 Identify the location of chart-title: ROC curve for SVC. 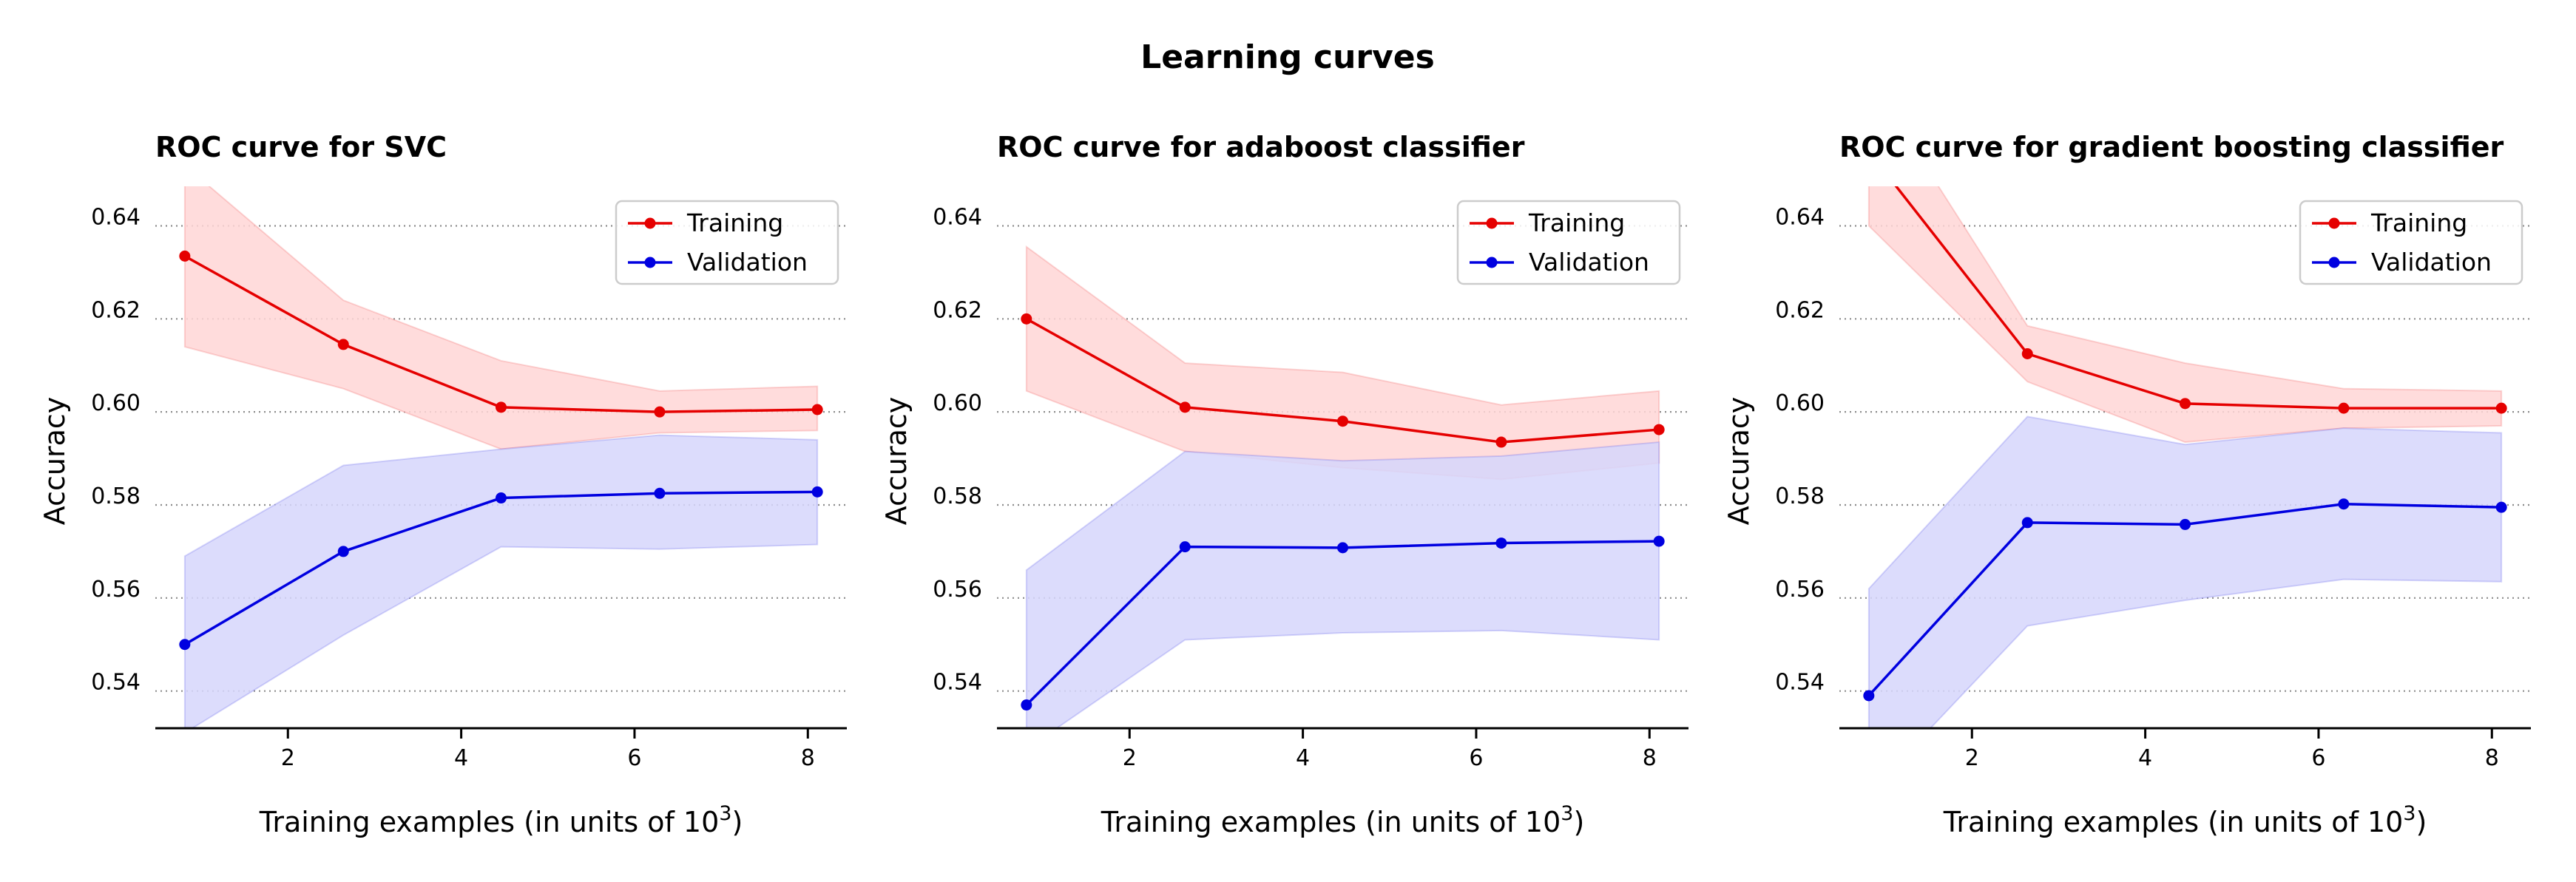
(301, 147).